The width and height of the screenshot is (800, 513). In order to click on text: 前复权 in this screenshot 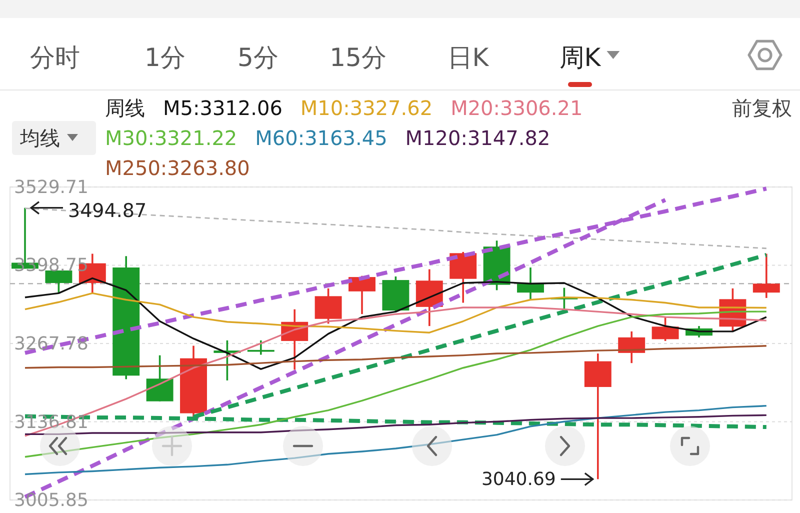, I will do `click(762, 108)`.